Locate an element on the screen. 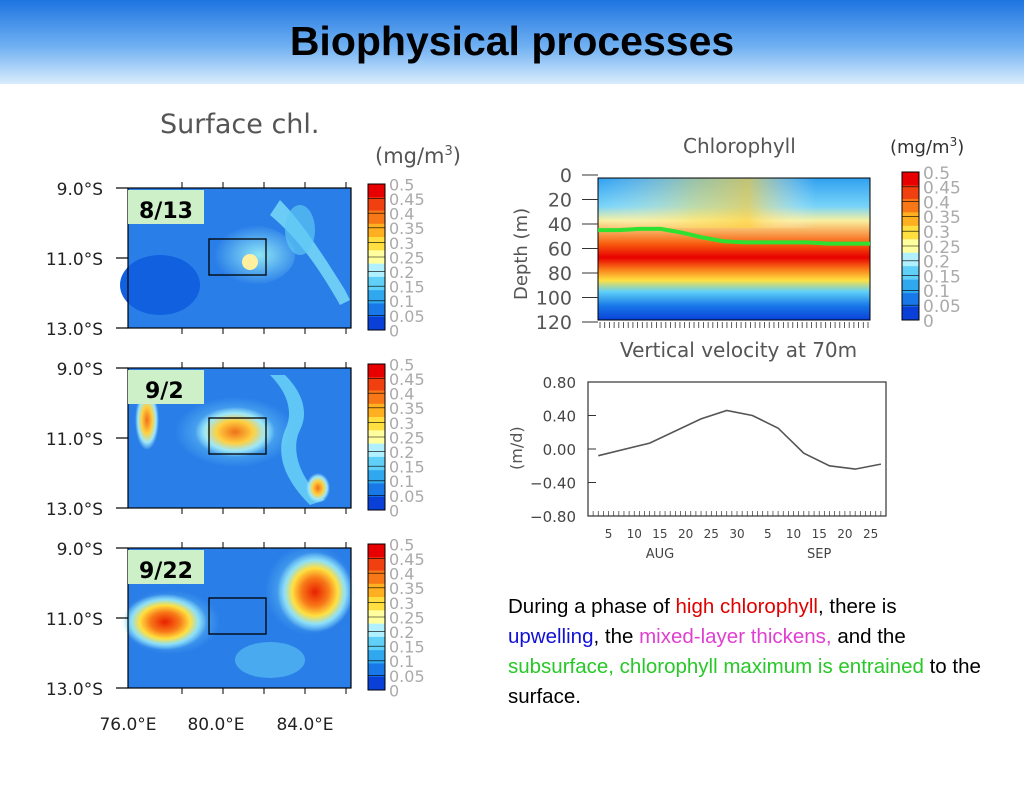  velocity-day-label: 25 is located at coordinates (711, 534).